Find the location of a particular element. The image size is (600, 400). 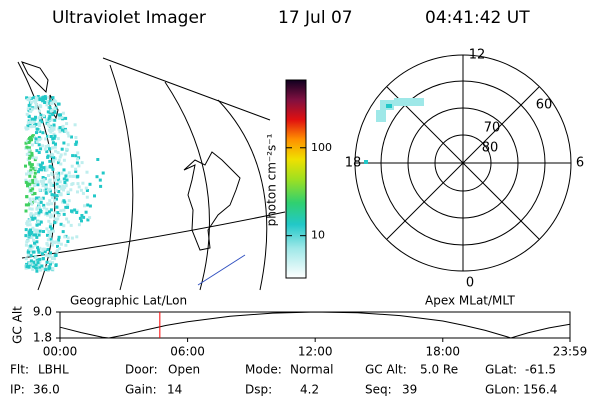

x-tick-label: 18:00 is located at coordinates (442, 352).